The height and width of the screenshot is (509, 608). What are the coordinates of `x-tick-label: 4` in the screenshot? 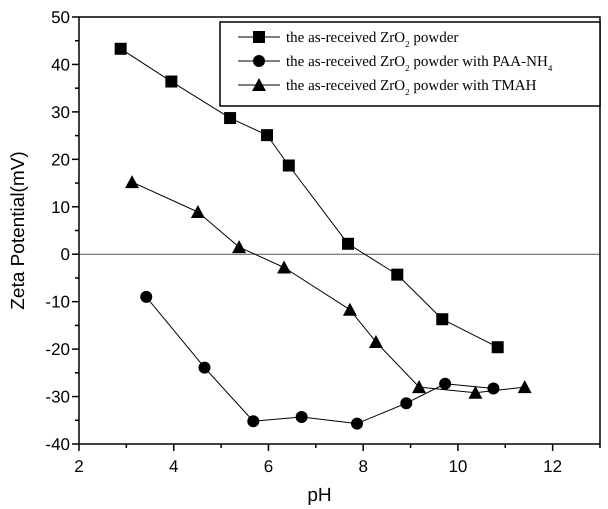 It's located at (173, 466).